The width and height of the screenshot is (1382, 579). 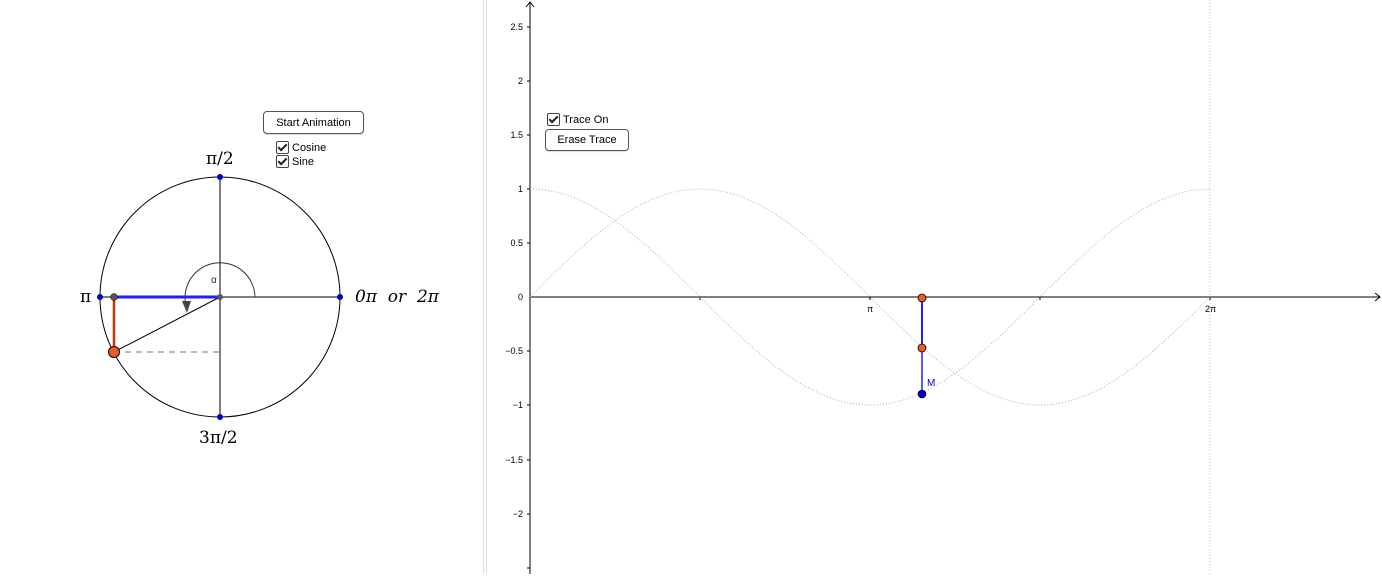 What do you see at coordinates (922, 394) in the screenshot?
I see `point-M` at bounding box center [922, 394].